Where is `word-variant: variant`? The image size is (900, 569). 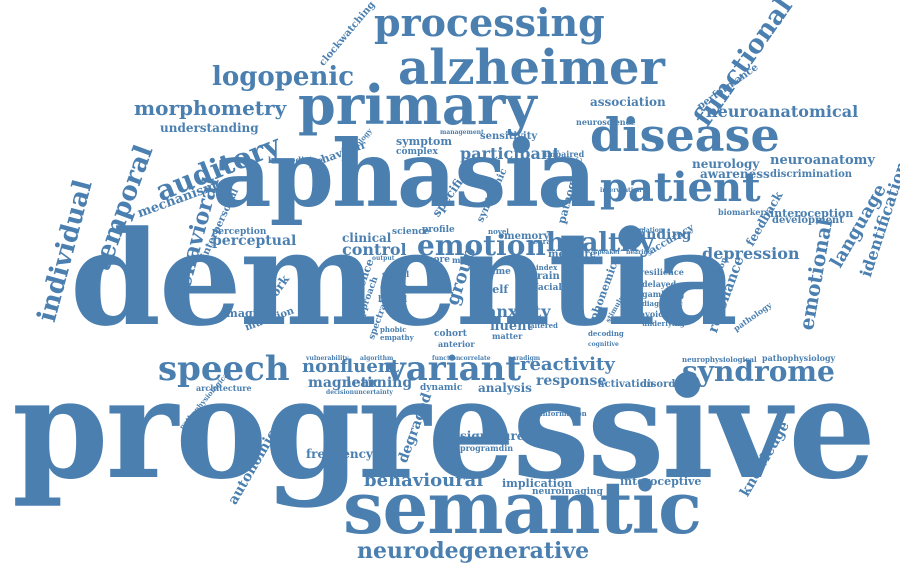 word-variant: variant is located at coordinates (454, 369).